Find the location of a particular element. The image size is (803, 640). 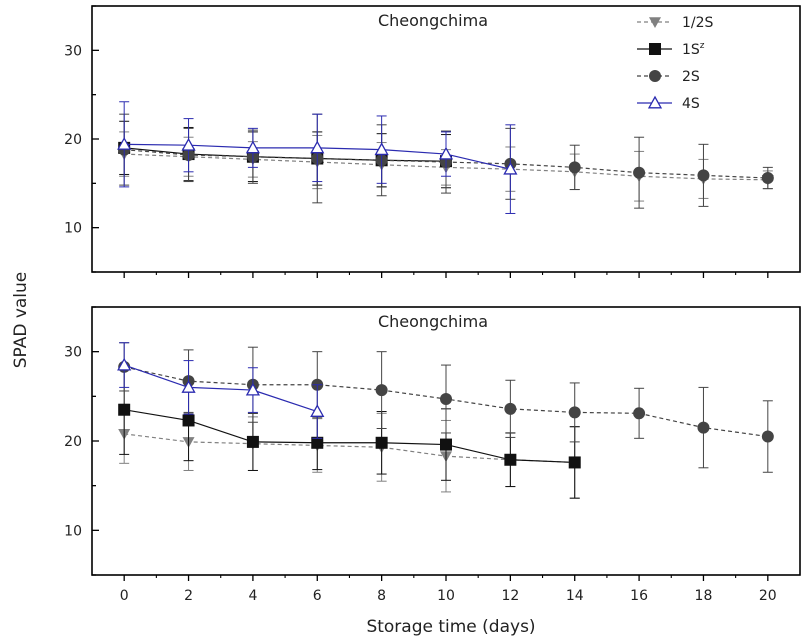

y-axis-label: SPAD value is located at coordinates (21, 320).